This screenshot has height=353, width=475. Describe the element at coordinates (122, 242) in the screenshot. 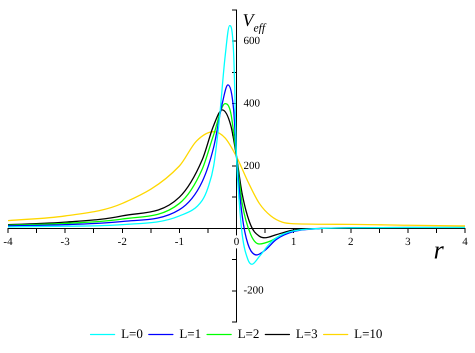

I see `x-tick-label: -2` at that location.